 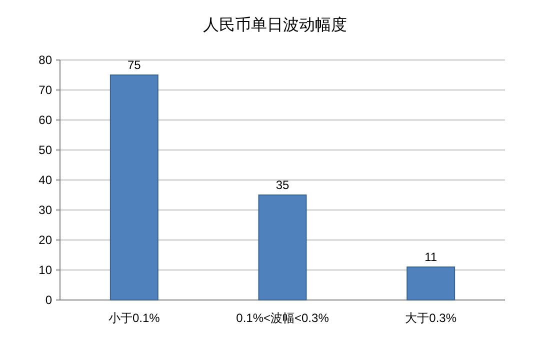 What do you see at coordinates (45, 240) in the screenshot?
I see `y-tick-label: 20` at bounding box center [45, 240].